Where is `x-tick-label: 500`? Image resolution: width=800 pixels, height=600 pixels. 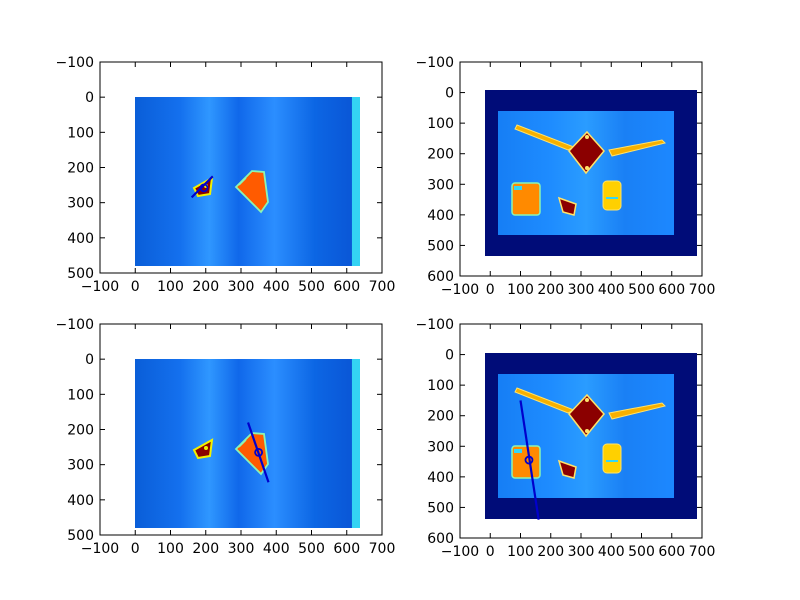 x-tick-label: 500 is located at coordinates (311, 287).